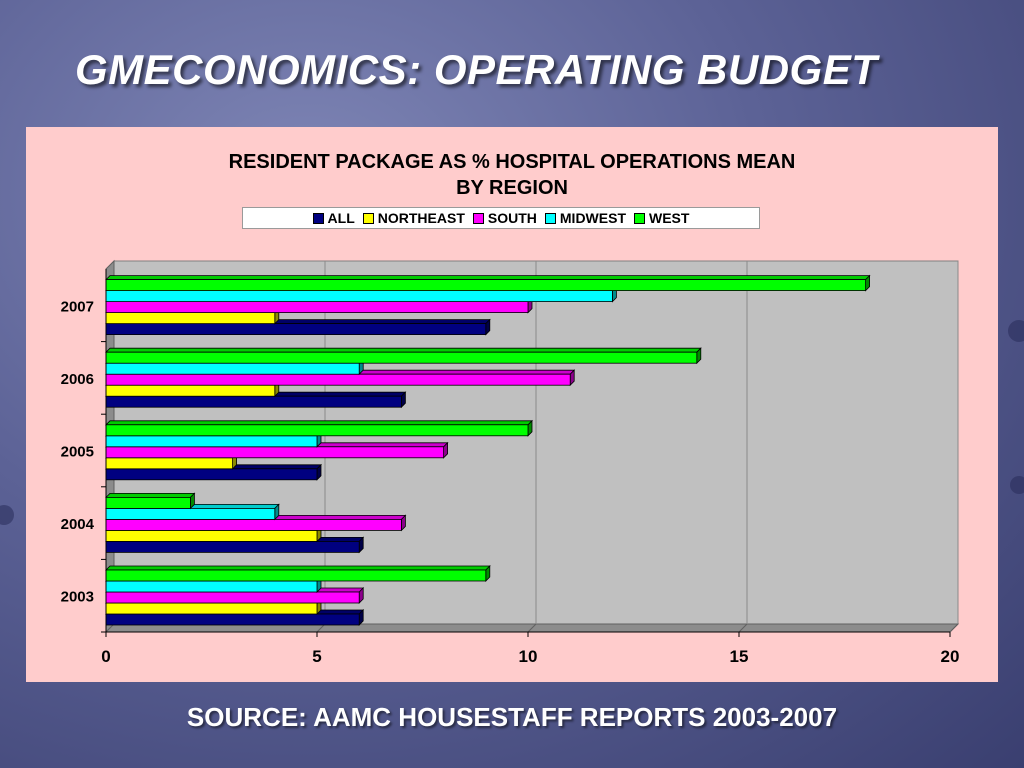 The image size is (1024, 768). I want to click on legend-label: MIDWEST, so click(592, 218).